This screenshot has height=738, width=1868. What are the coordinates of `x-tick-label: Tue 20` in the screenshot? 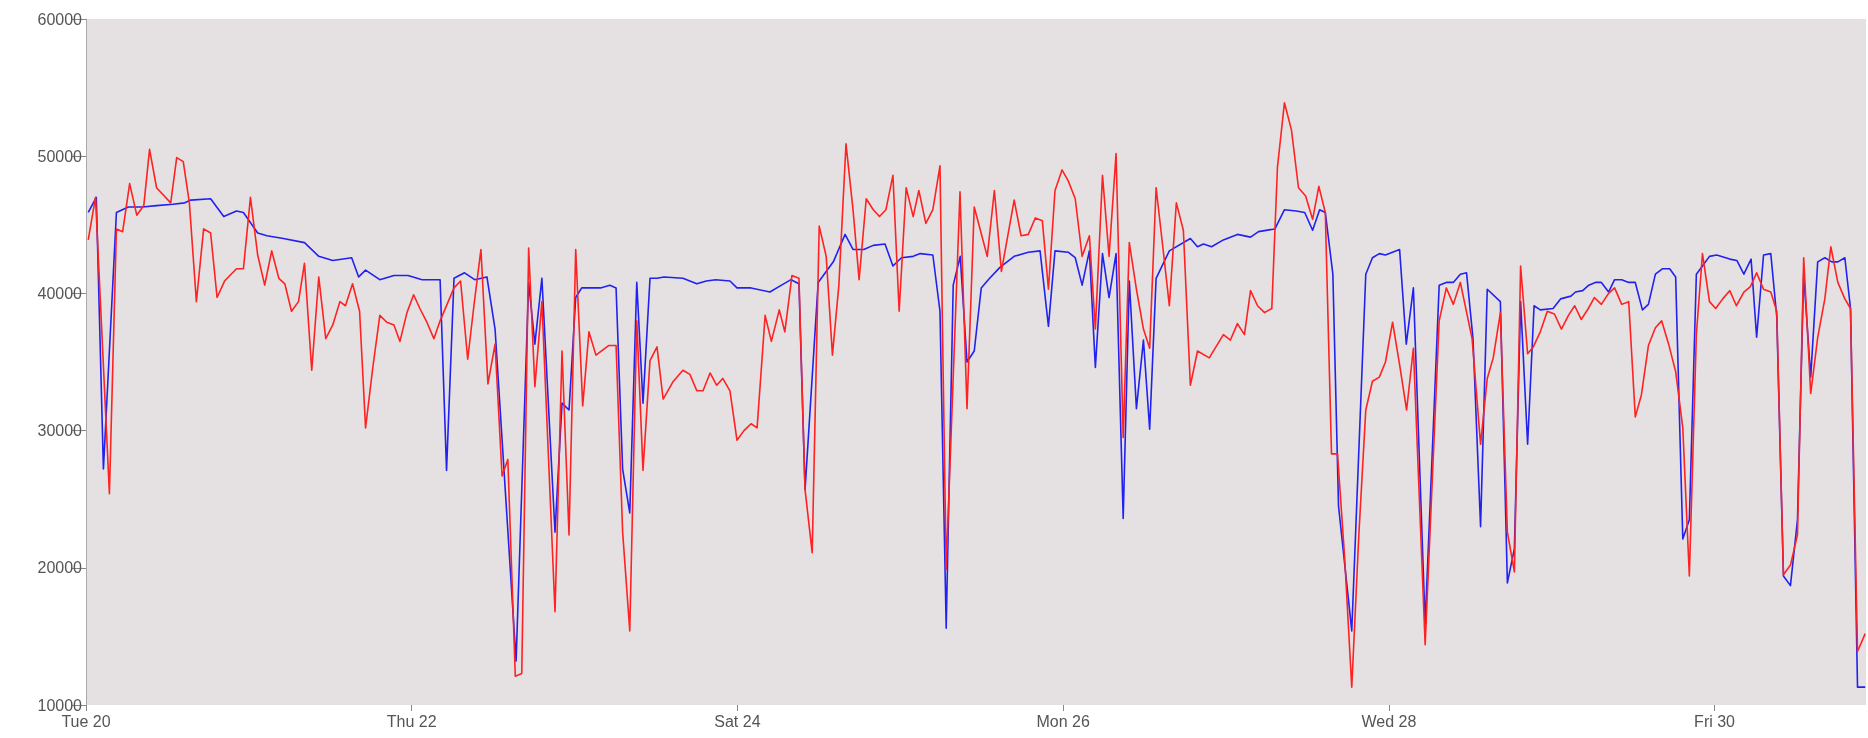 It's located at (86, 721).